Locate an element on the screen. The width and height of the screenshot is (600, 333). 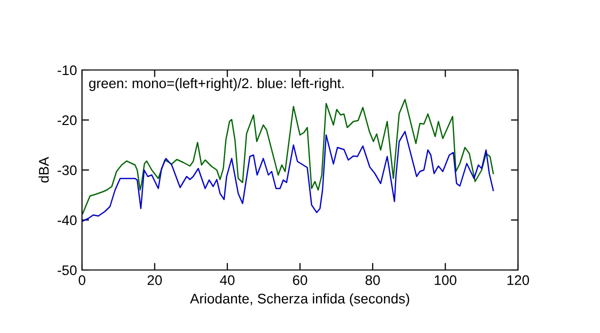
y-tick-label: -30 is located at coordinates (67, 170).